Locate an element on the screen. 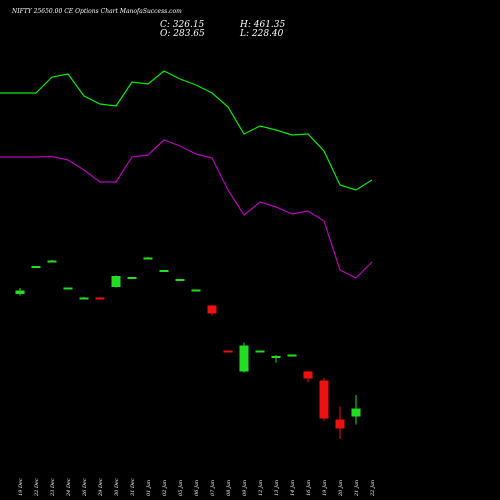 Image resolution: width=500 pixels, height=500 pixels. x-tick-label: 22 Dec is located at coordinates (37, 487).